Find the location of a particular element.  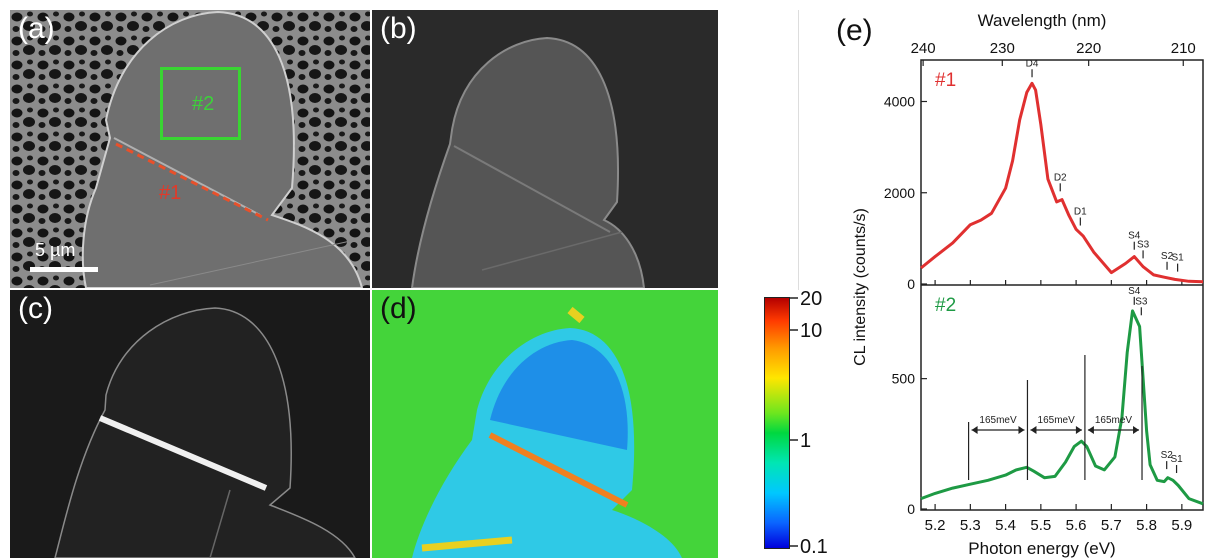

line-1-overlay is located at coordinates (192, 182).